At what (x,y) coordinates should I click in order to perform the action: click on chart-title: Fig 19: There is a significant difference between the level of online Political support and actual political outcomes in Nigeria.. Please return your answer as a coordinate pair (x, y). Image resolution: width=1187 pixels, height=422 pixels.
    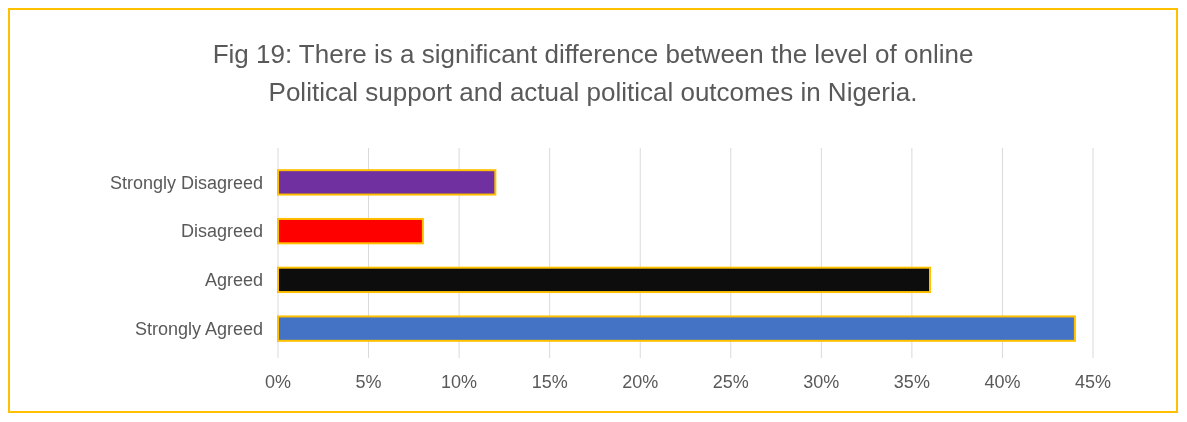
    Looking at the image, I should click on (593, 73).